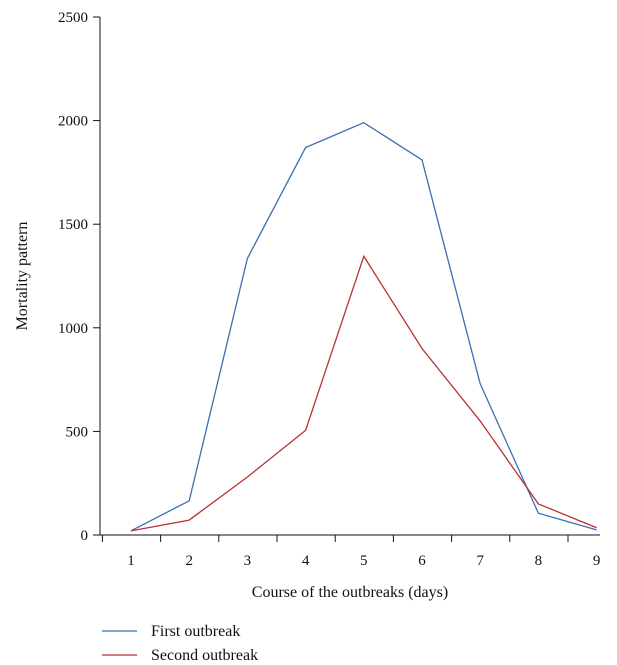  Describe the element at coordinates (77, 432) in the screenshot. I see `y-tick-label: 500` at that location.